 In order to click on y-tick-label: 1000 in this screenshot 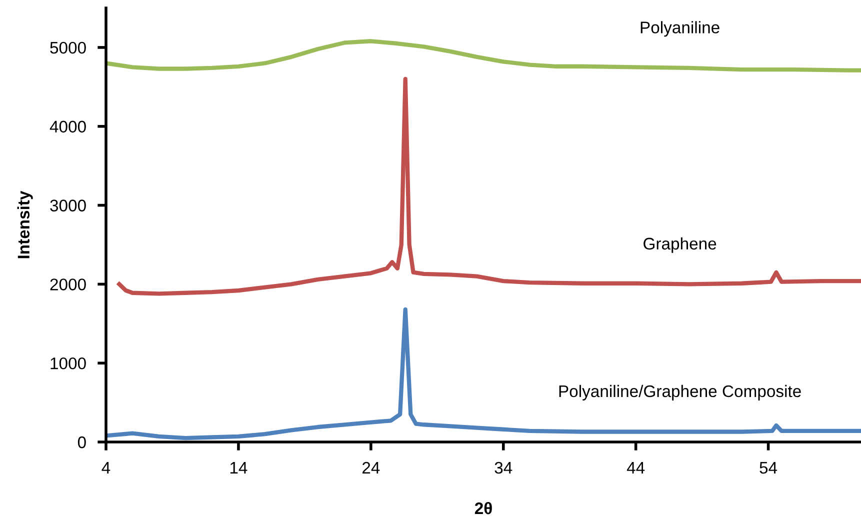, I will do `click(68, 363)`.